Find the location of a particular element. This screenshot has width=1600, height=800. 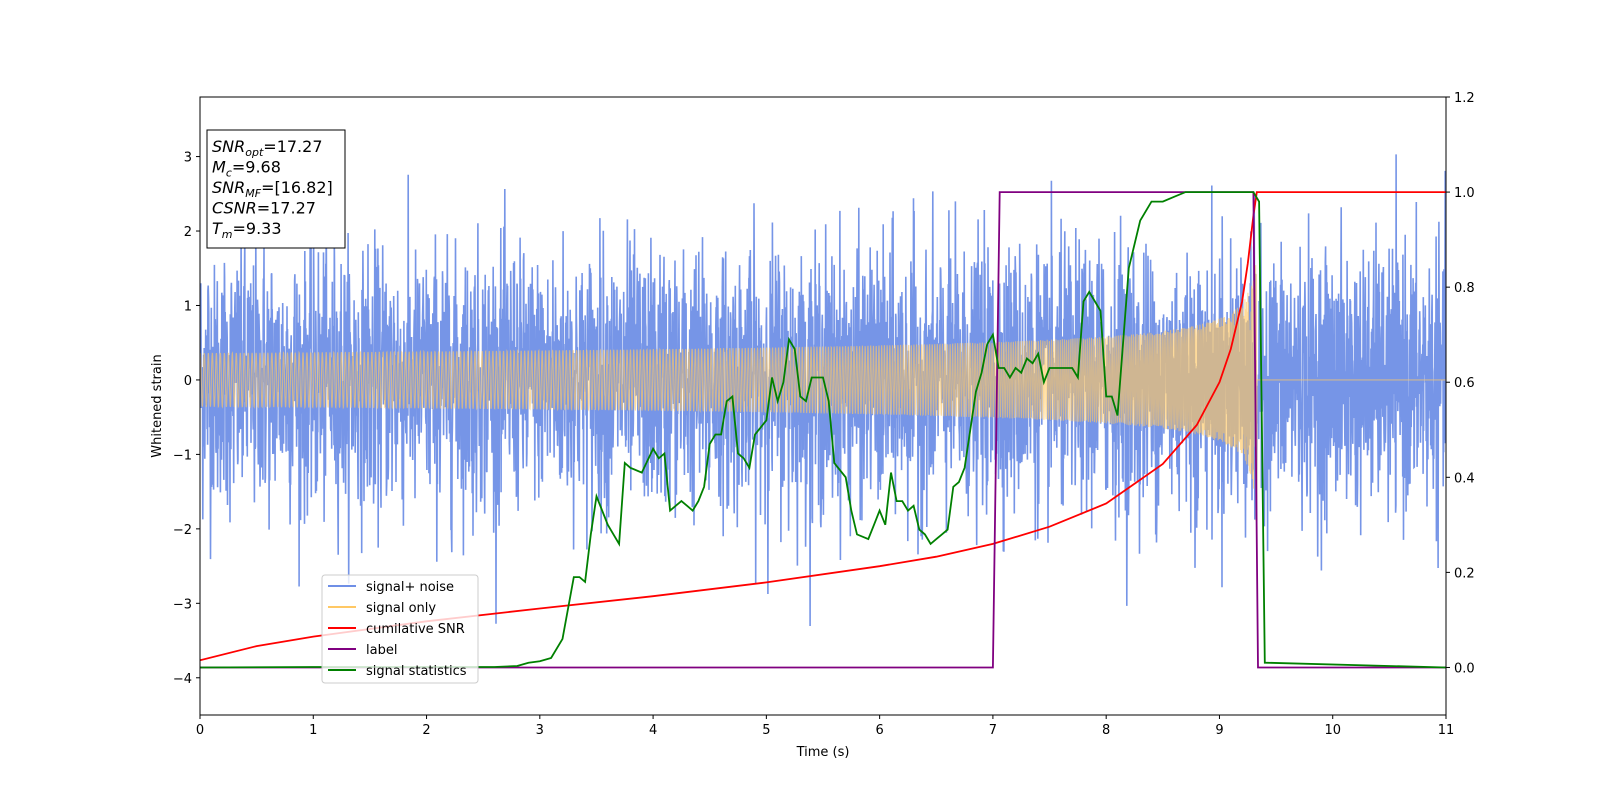

x-tick-label: 7 is located at coordinates (993, 730).